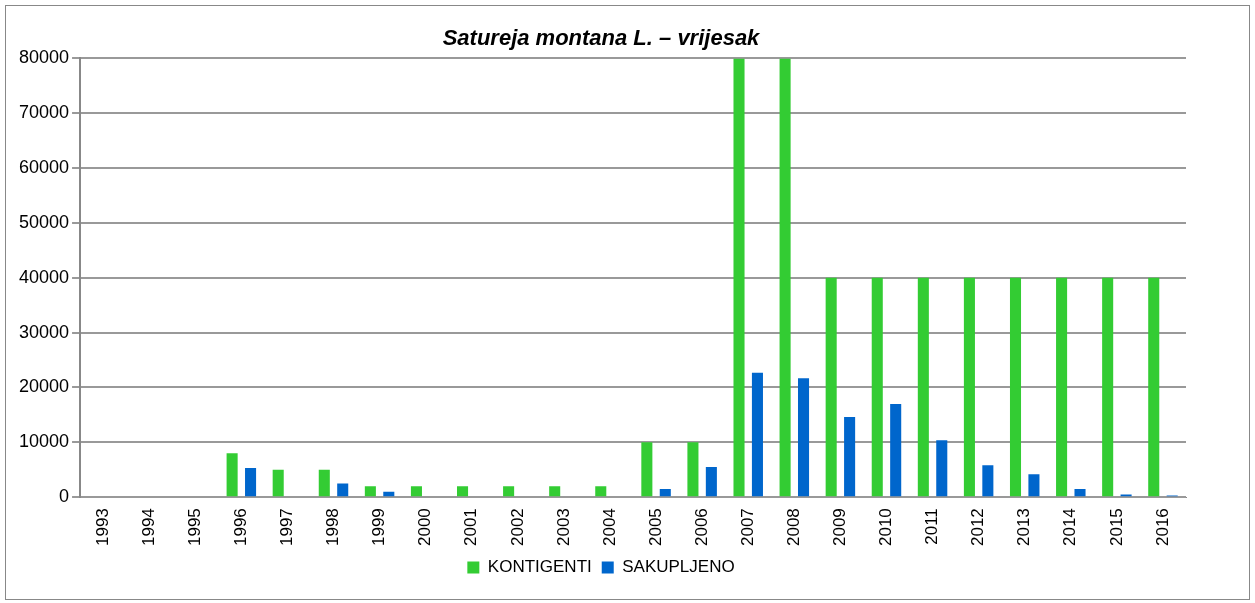  Describe the element at coordinates (425, 527) in the screenshot. I see `x-tick-label: 2000` at that location.